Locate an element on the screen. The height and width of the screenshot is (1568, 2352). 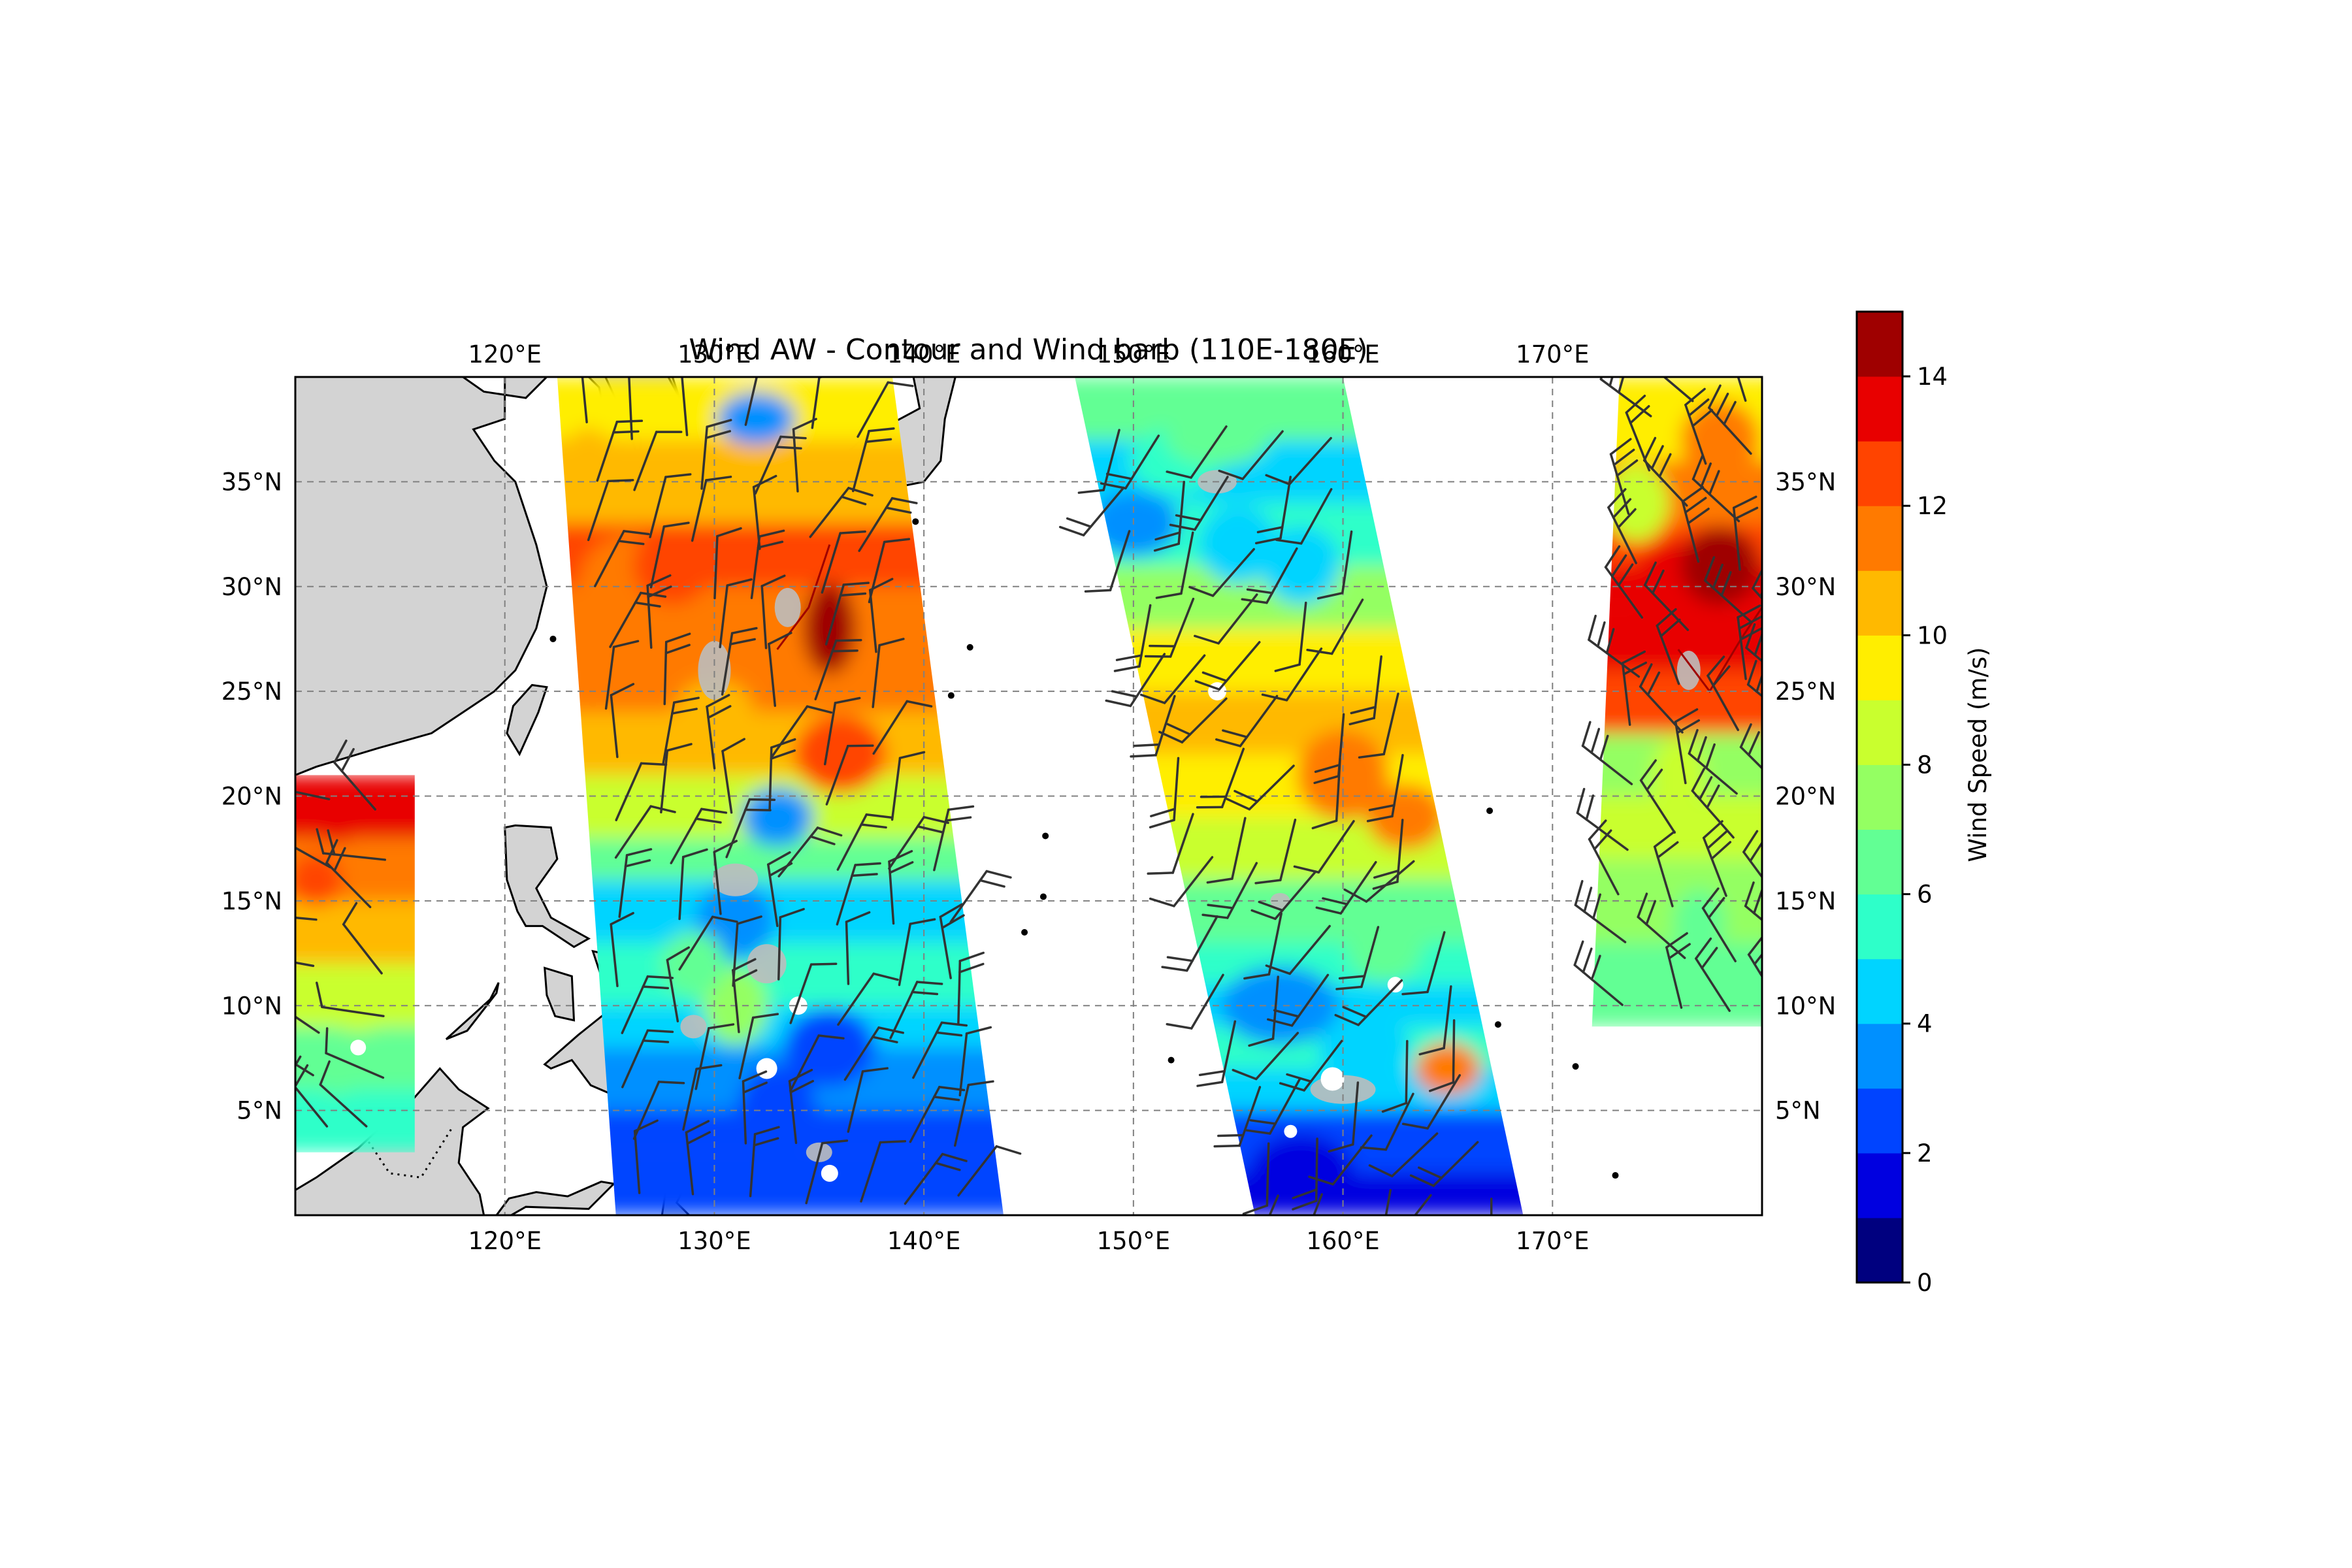
colorbar-tick-label: 12 is located at coordinates (1932, 506).